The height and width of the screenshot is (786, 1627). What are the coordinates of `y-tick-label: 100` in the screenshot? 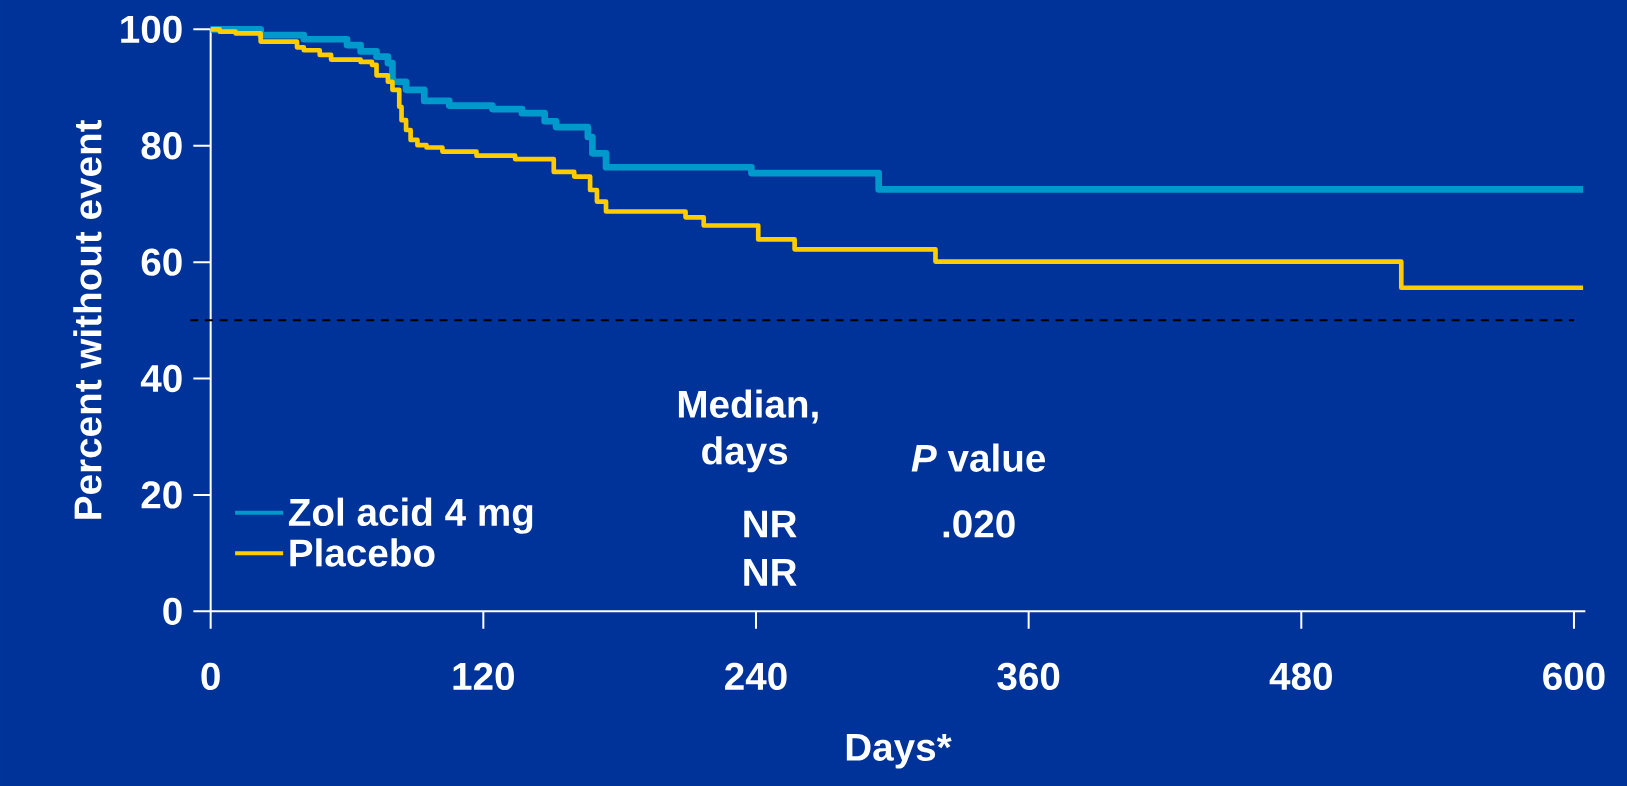 It's located at (151, 29).